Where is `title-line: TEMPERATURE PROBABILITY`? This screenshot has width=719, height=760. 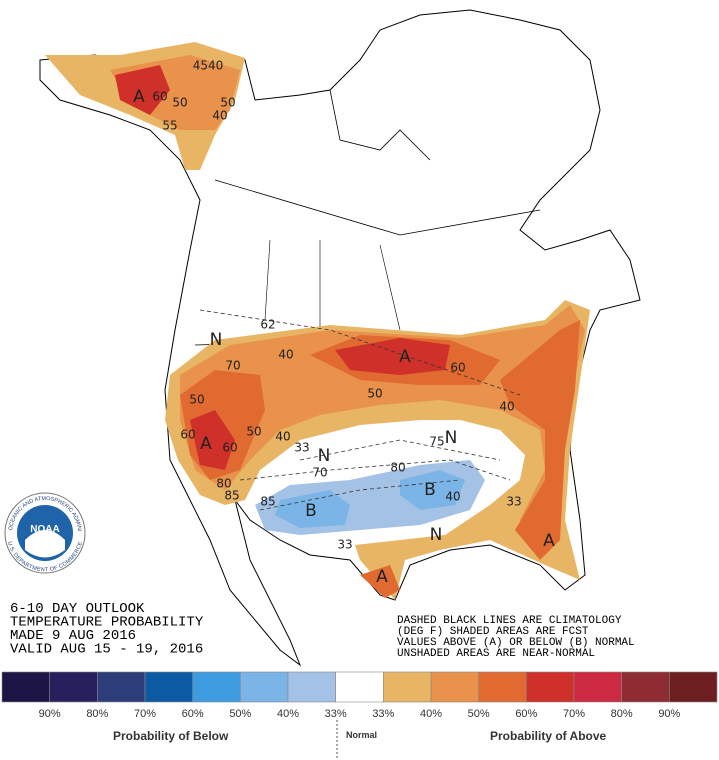 title-line: TEMPERATURE PROBABILITY is located at coordinates (107, 623).